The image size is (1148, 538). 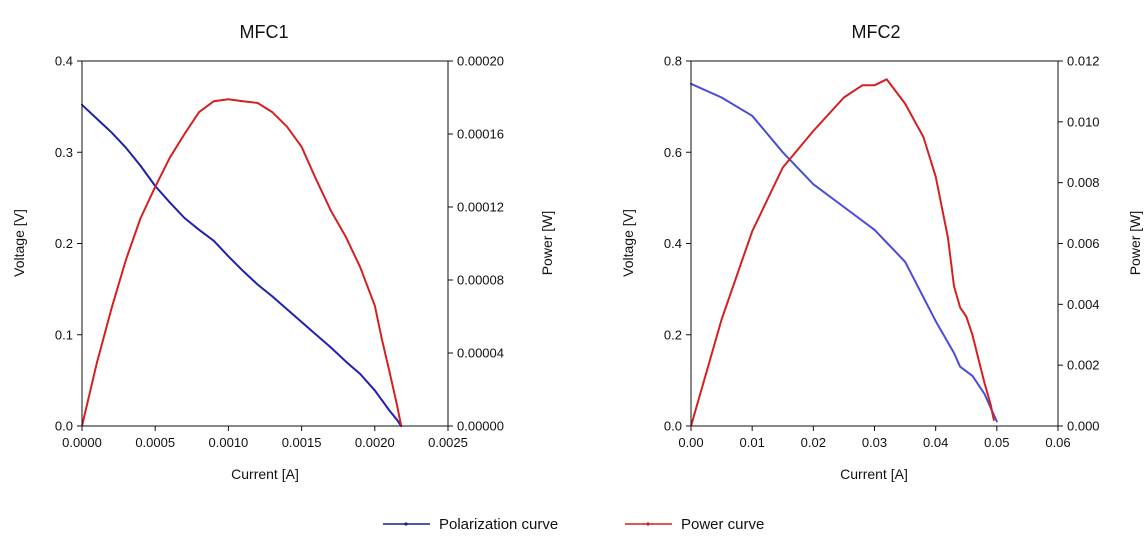 What do you see at coordinates (82, 442) in the screenshot?
I see `x-tick-label: 0.0000` at bounding box center [82, 442].